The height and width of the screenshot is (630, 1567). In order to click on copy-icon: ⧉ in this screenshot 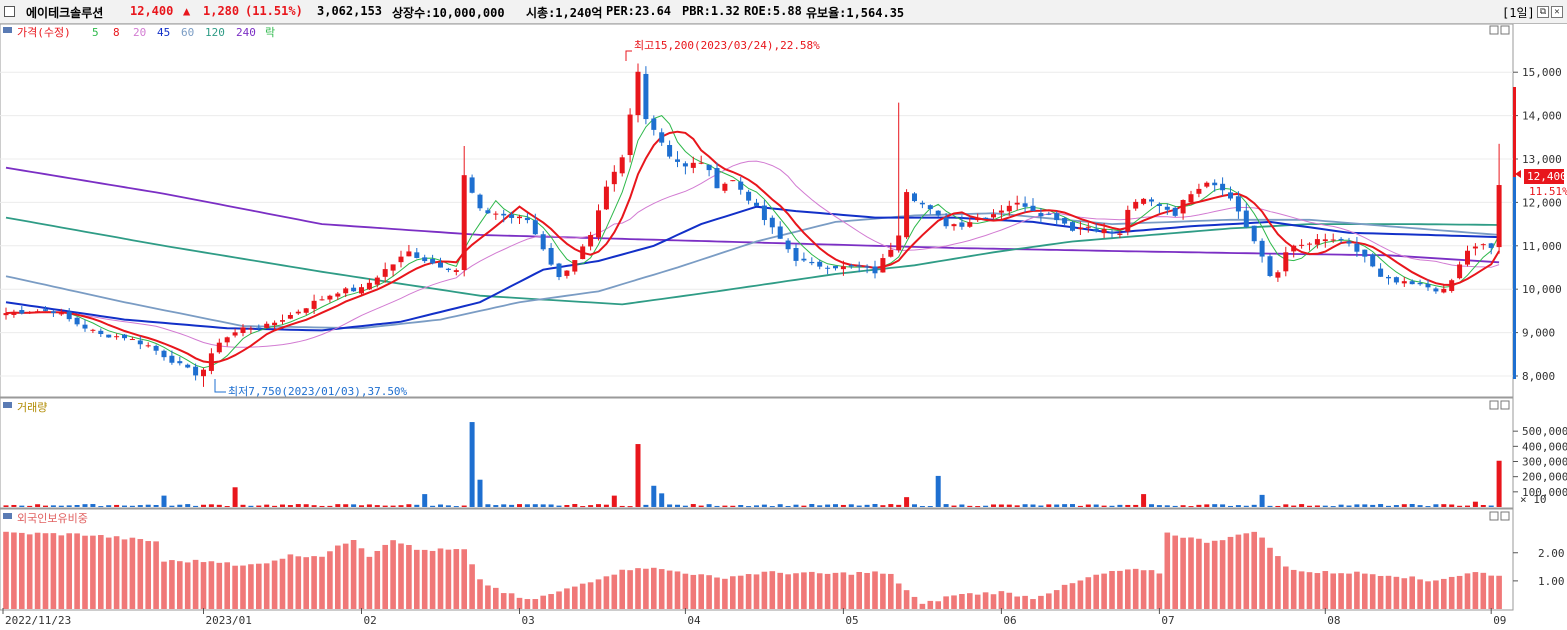, I will do `click(1543, 12)`.